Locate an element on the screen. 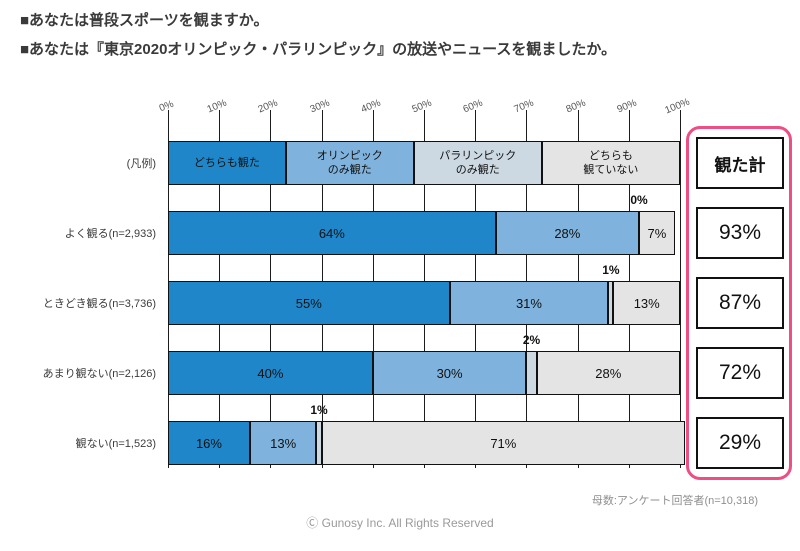  bar-segment: 40% is located at coordinates (270, 373).